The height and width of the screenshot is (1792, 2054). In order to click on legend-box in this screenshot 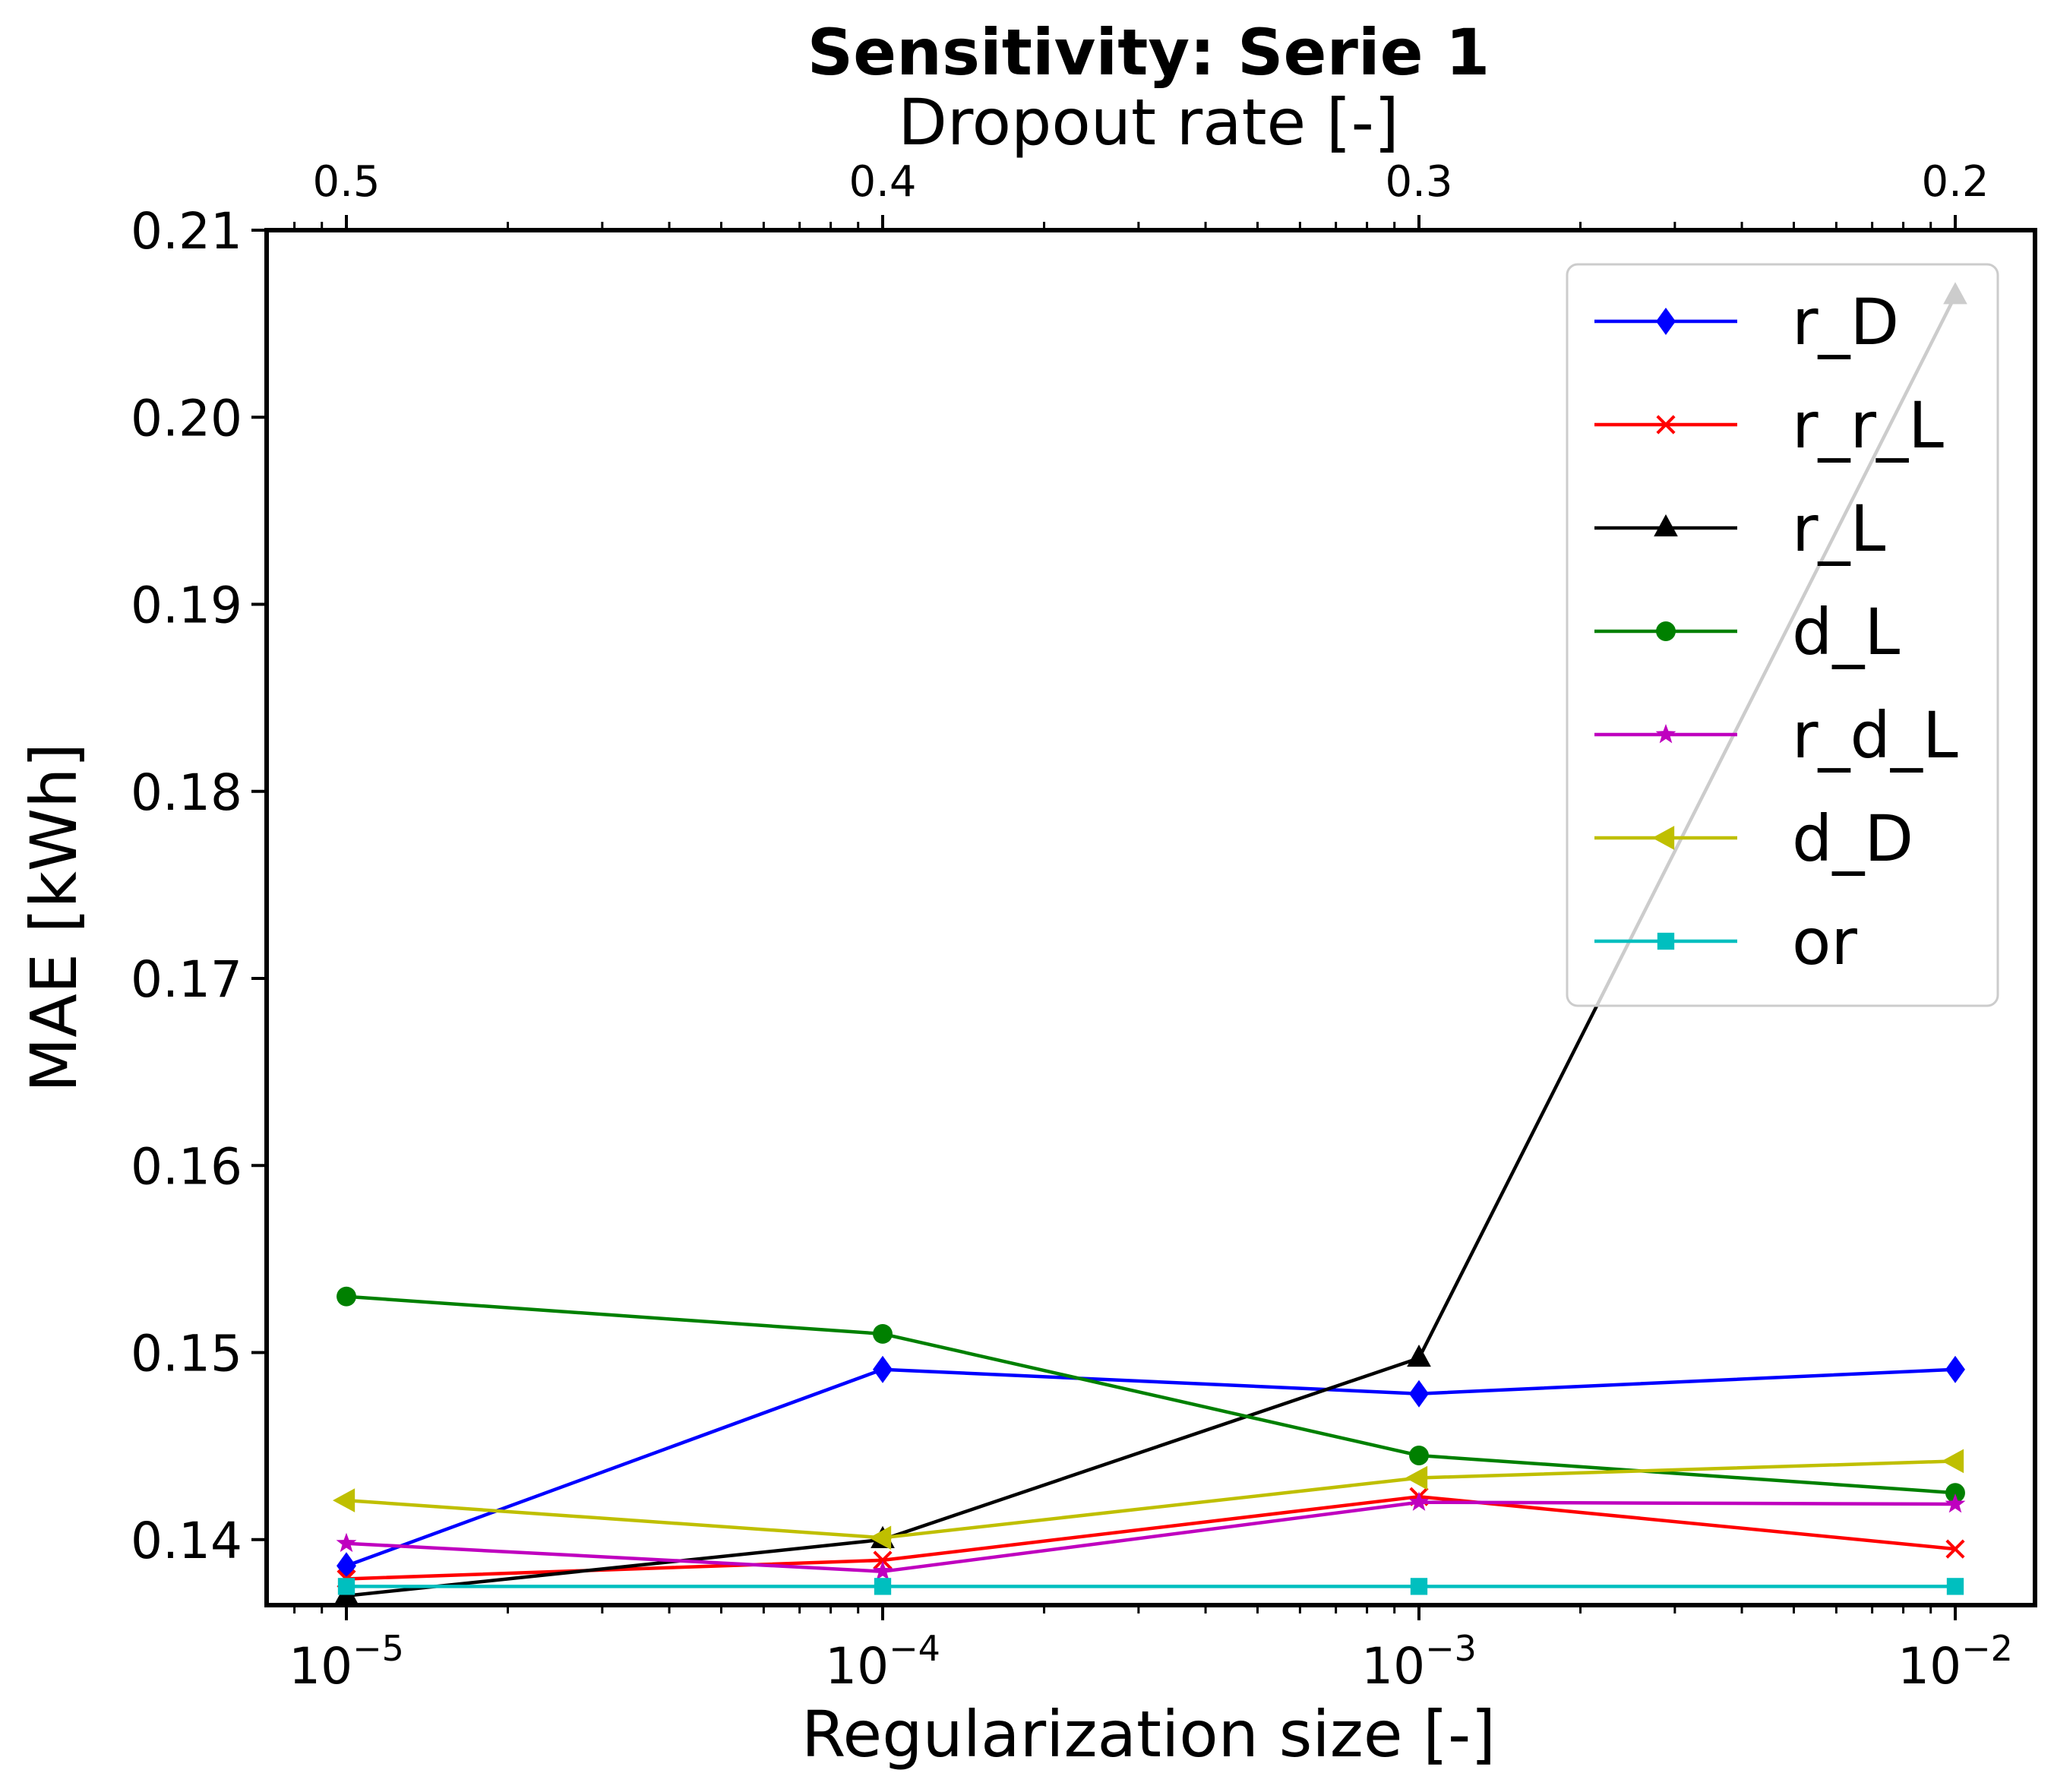, I will do `click(1782, 635)`.